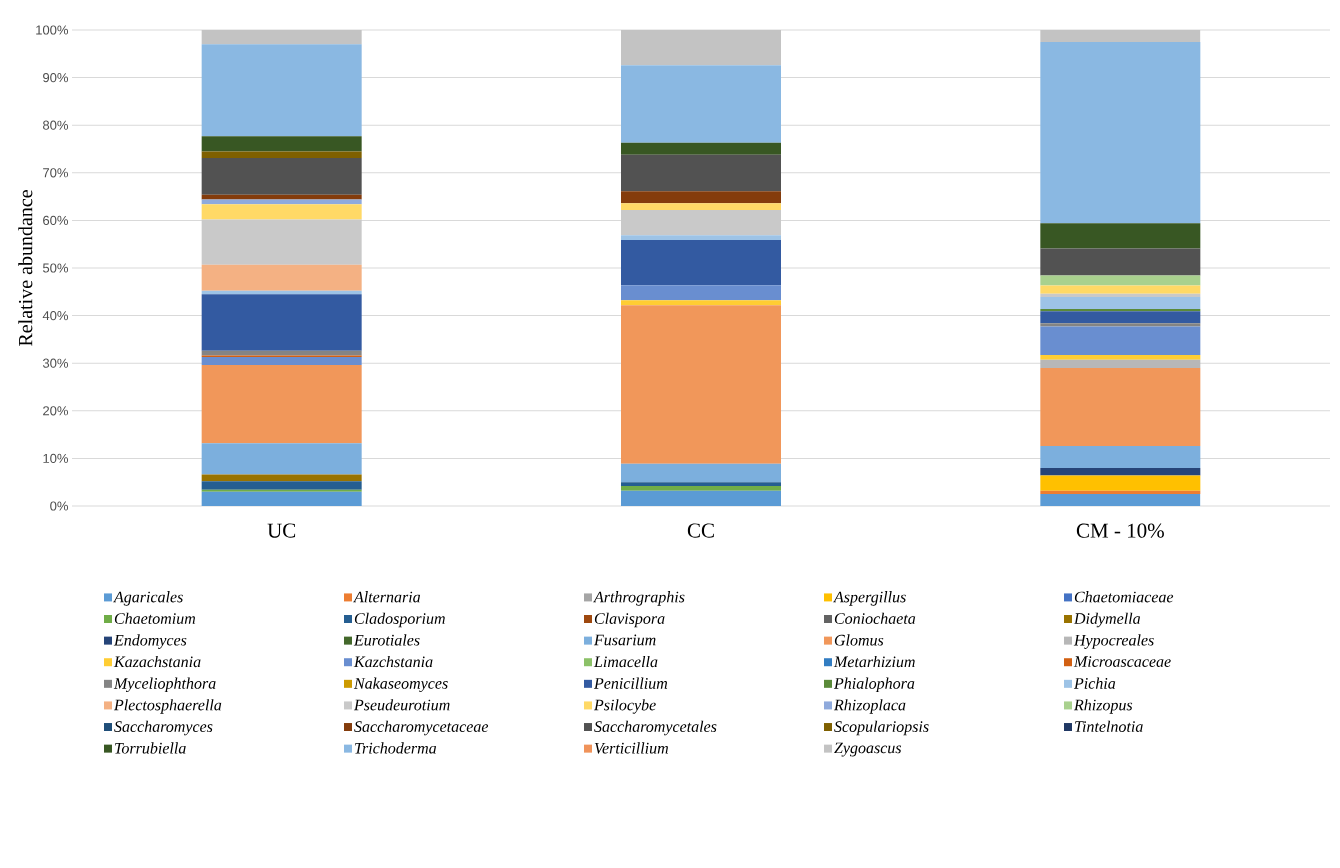 The width and height of the screenshot is (1340, 868). What do you see at coordinates (401, 705) in the screenshot?
I see `legend-label: Pseudeurotium` at bounding box center [401, 705].